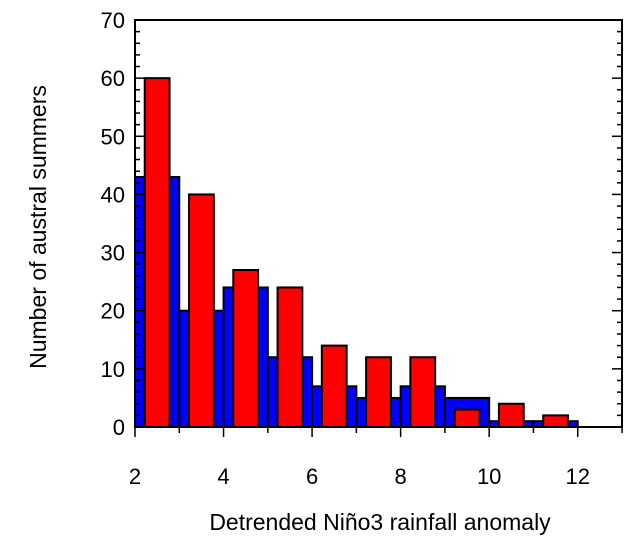 The image size is (637, 536). What do you see at coordinates (113, 78) in the screenshot?
I see `y-tick-label: 60` at bounding box center [113, 78].